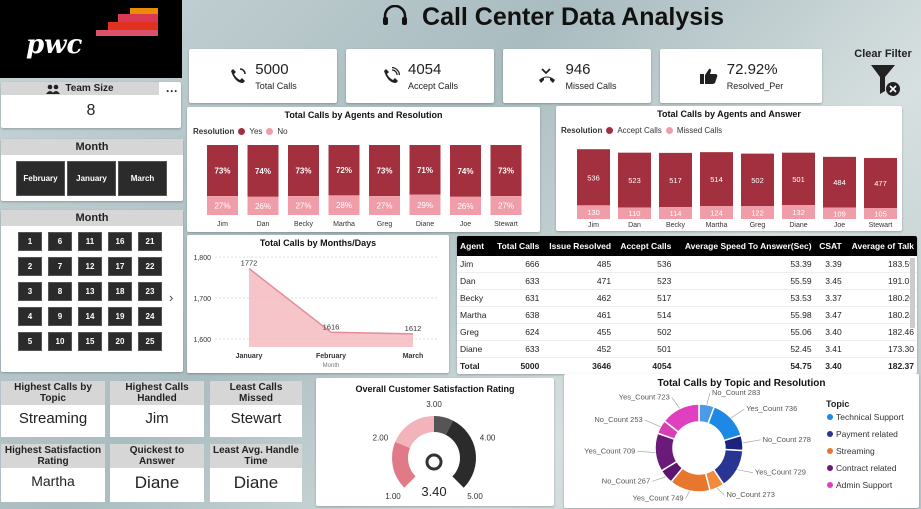 The width and height of the screenshot is (921, 509). Describe the element at coordinates (303, 171) in the screenshot. I see `bar-yes-becky` at that location.